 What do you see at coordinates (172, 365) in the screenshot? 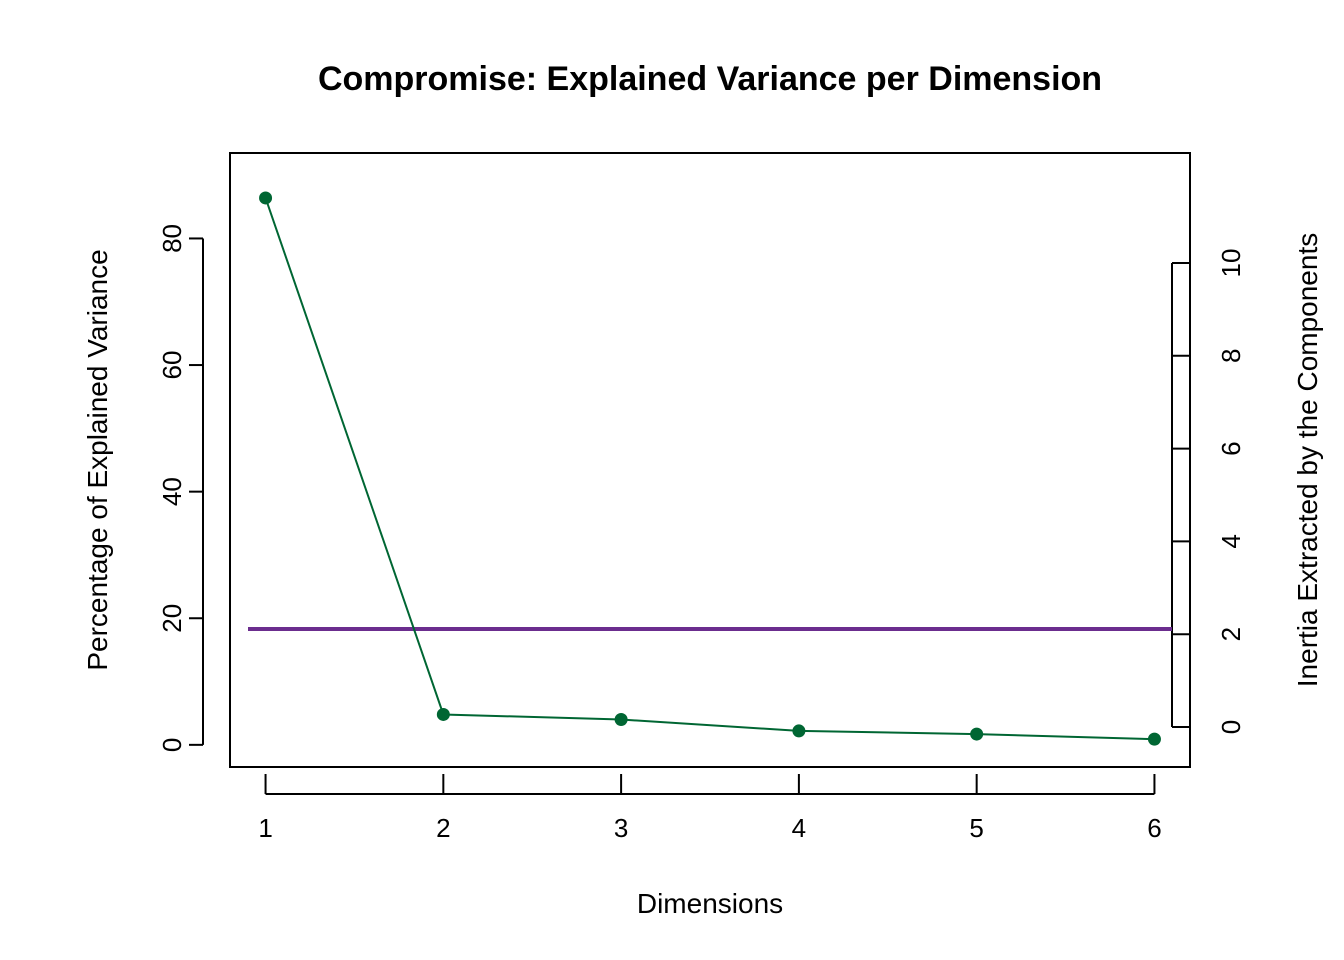
I see `y-tick-label: 60` at bounding box center [172, 365].